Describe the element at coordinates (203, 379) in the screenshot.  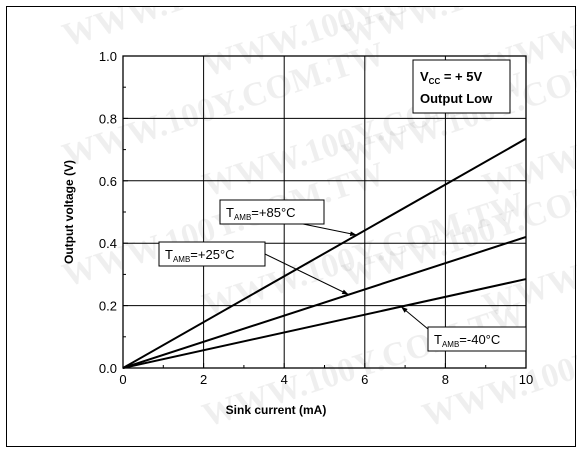
I see `x-tick-label: 2` at that location.